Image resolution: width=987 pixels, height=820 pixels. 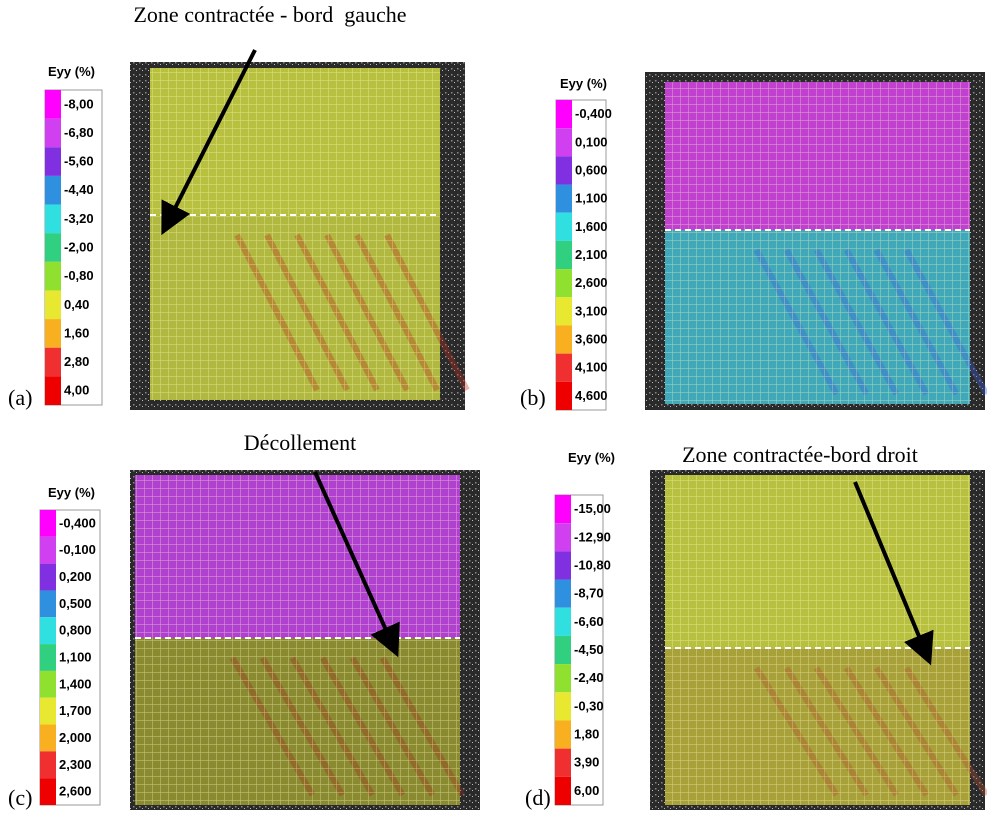 I want to click on colorbar-tick-label: 2,80, so click(x=76, y=361).